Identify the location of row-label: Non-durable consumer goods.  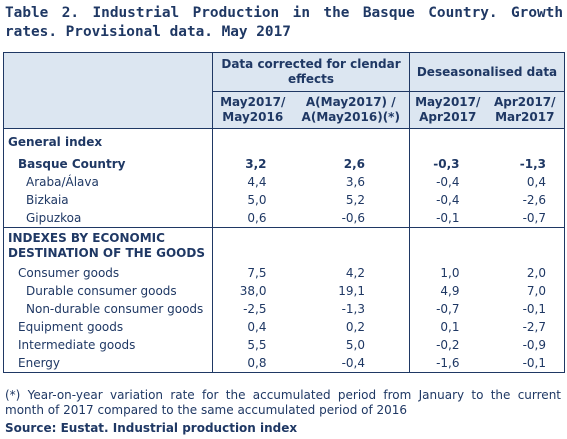
(108, 309).